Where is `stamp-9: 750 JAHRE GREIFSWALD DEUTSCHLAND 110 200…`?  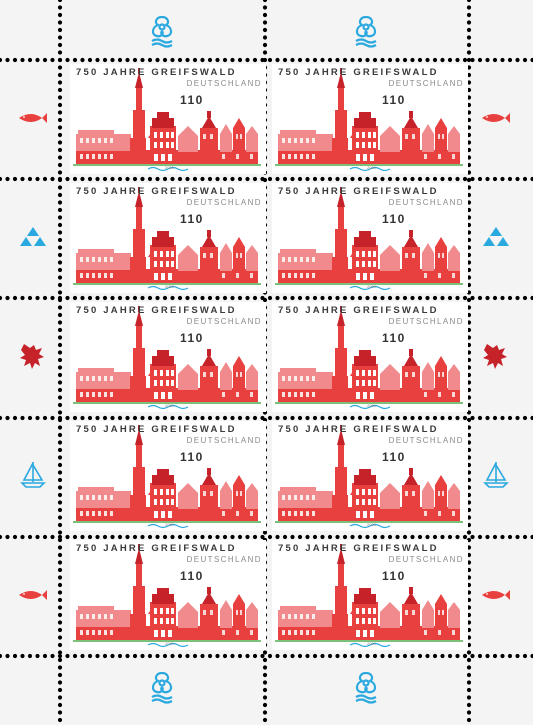 stamp-9: 750 JAHRE GREIFSWALD DEUTSCHLAND 110 200… is located at coordinates (168, 595).